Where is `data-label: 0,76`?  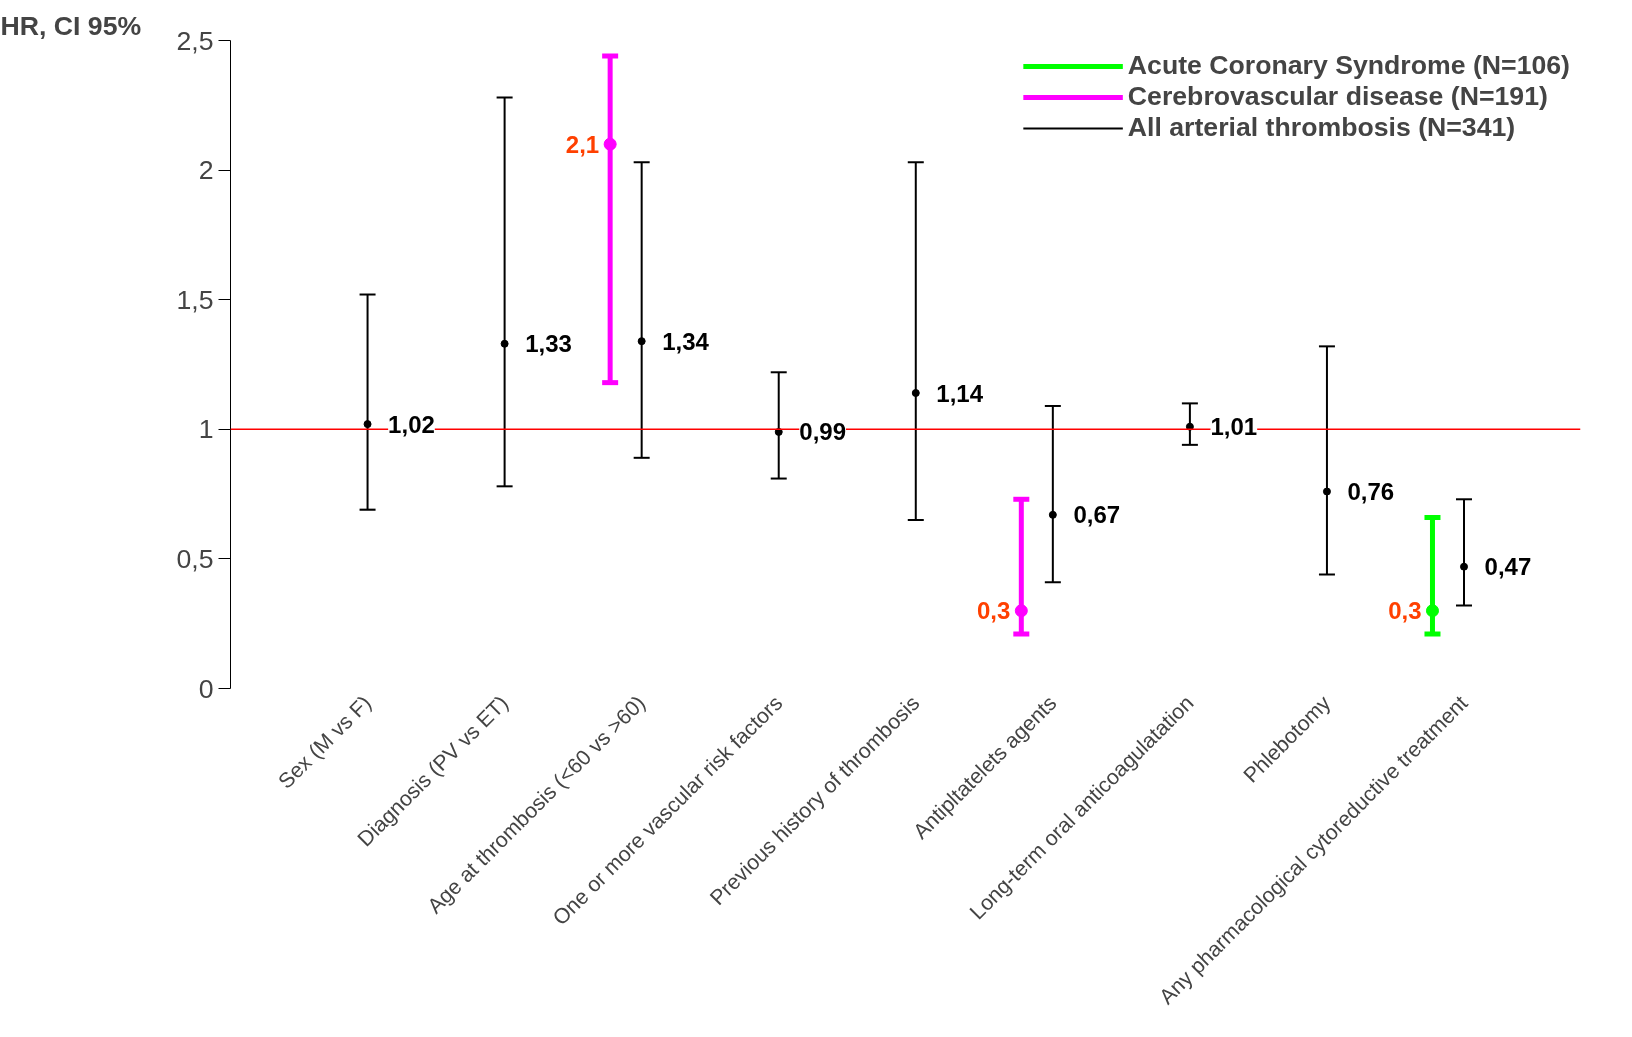
data-label: 0,76 is located at coordinates (1371, 492).